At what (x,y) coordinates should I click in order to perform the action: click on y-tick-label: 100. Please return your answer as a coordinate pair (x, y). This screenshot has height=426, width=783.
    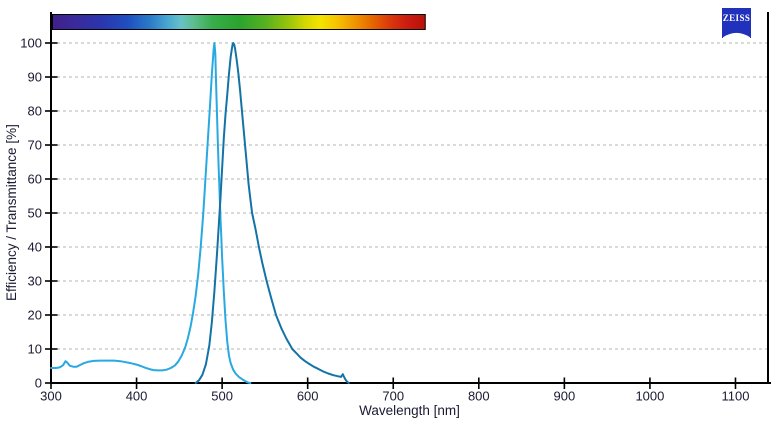
    Looking at the image, I should click on (31, 43).